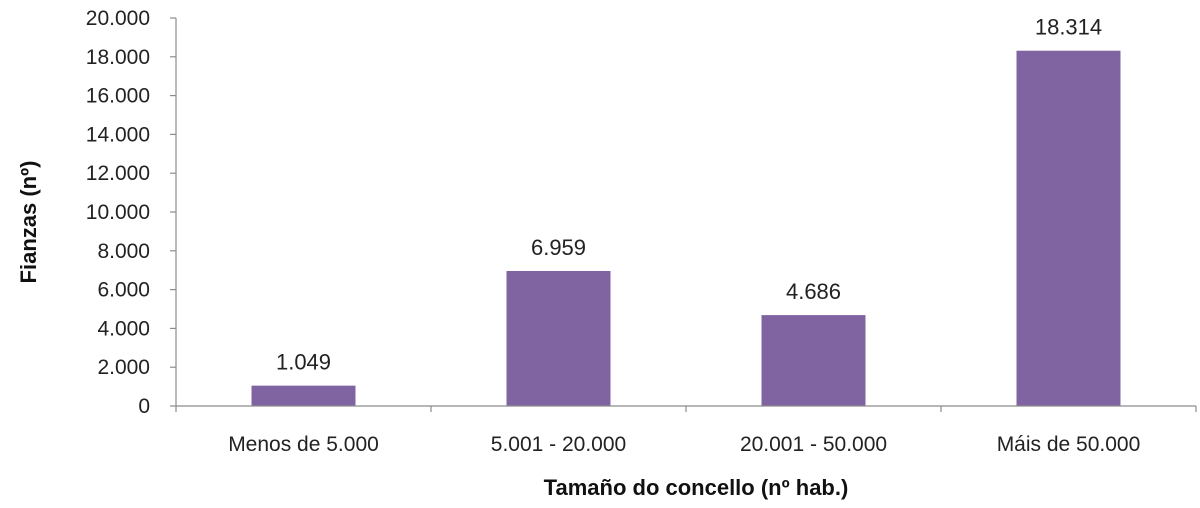 The height and width of the screenshot is (508, 1200). Describe the element at coordinates (813, 444) in the screenshot. I see `x-tick-label: 20.001 - 50.000` at that location.